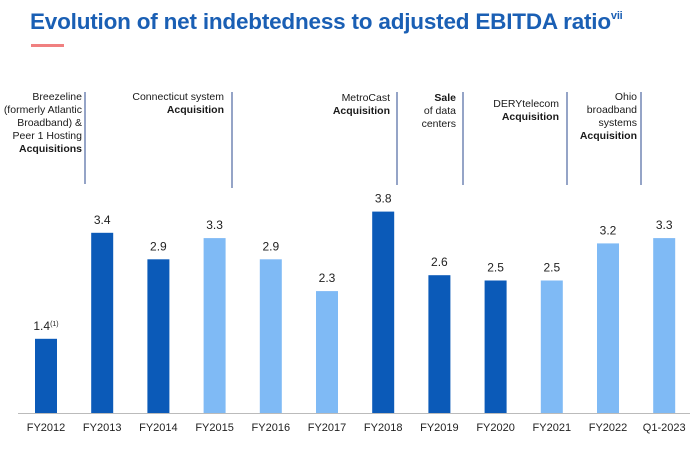 The height and width of the screenshot is (451, 696). I want to click on annotation-metrocast: MetroCast Acquisition, so click(345, 105).